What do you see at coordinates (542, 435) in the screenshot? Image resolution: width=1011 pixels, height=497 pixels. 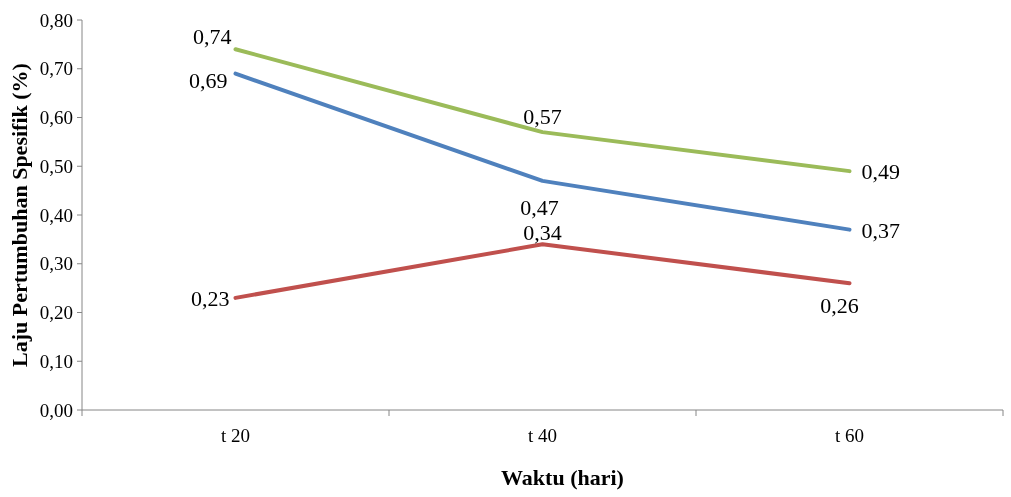 I see `x-tick-label: t 40` at bounding box center [542, 435].